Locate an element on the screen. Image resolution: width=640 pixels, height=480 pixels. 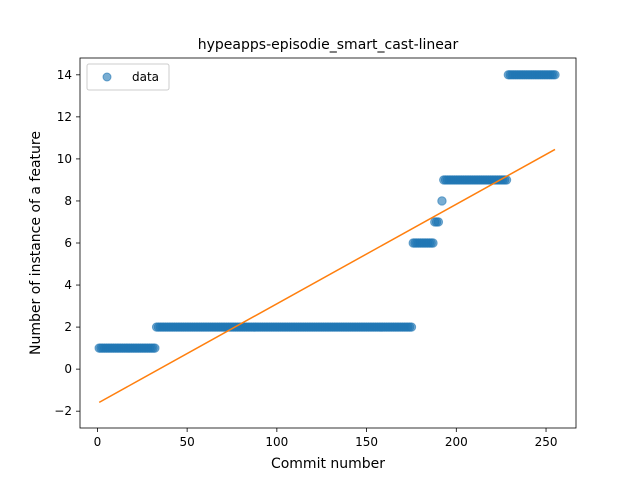
y-tick-label: 4 is located at coordinates (68, 285).